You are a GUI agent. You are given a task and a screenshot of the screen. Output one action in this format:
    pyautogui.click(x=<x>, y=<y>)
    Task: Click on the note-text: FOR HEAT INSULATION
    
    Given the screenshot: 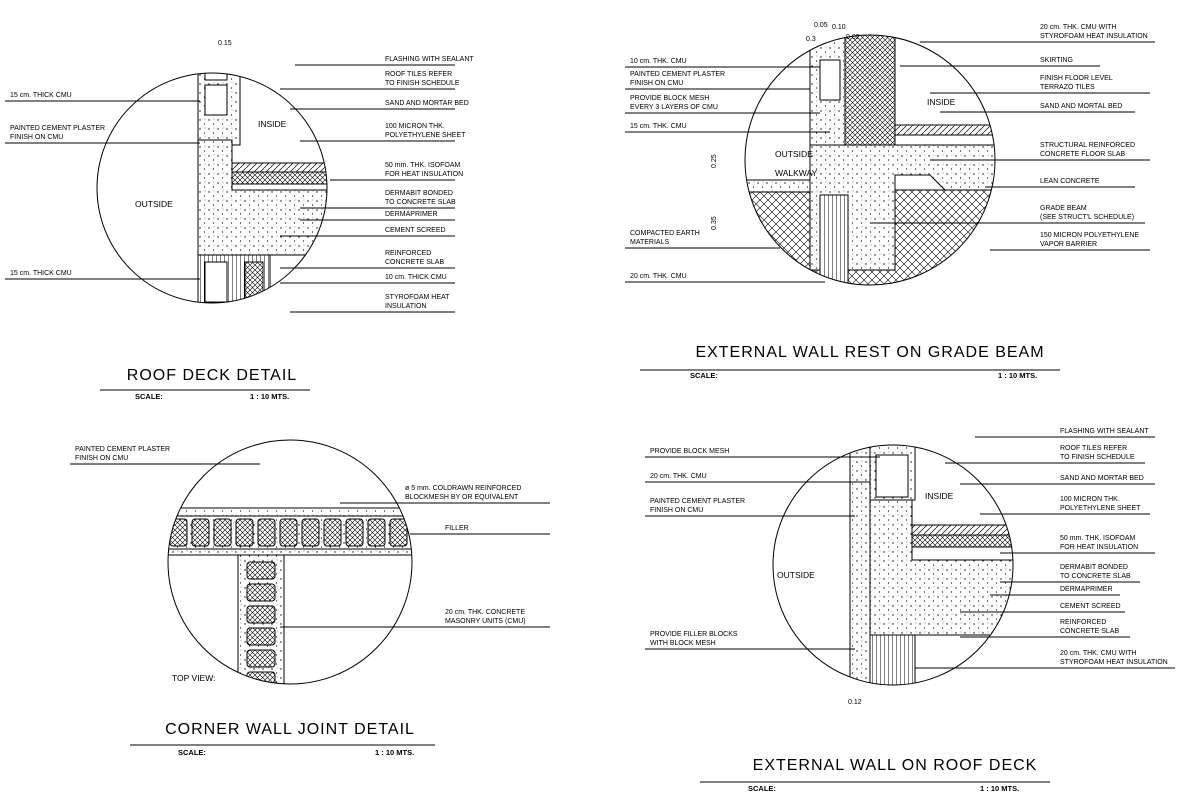 What is the action you would take?
    pyautogui.click(x=424, y=174)
    